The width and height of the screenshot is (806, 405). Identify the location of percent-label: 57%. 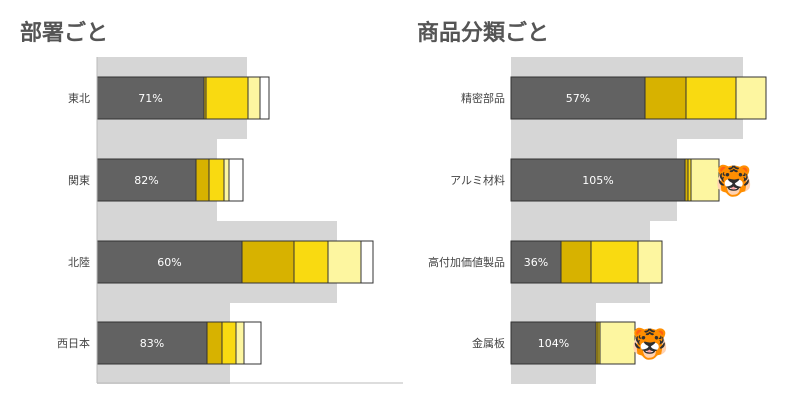
(578, 98).